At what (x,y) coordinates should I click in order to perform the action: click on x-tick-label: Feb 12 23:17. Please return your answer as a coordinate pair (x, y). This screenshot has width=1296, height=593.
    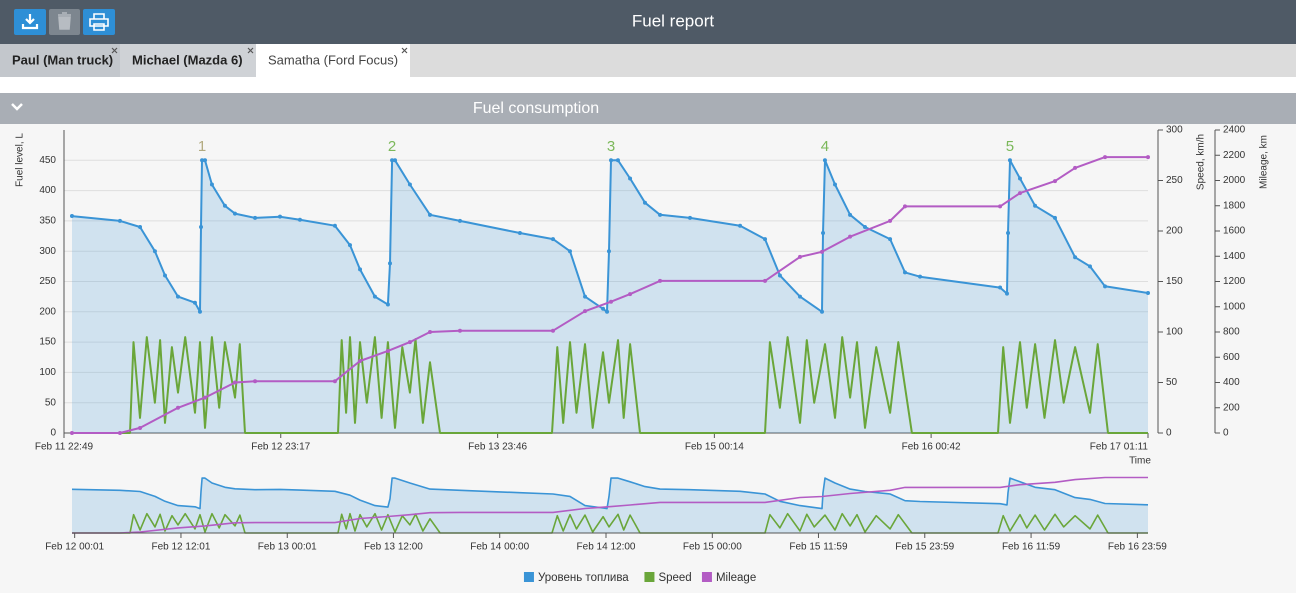
    Looking at the image, I should click on (280, 447).